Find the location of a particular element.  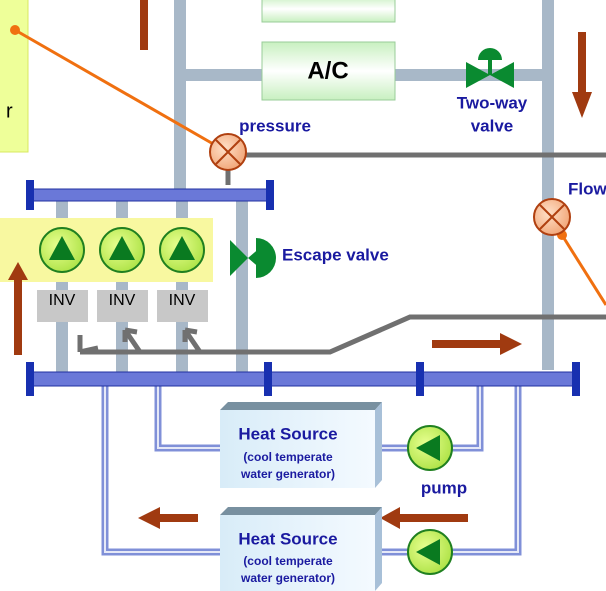

pumps is located at coordinates (122, 250).